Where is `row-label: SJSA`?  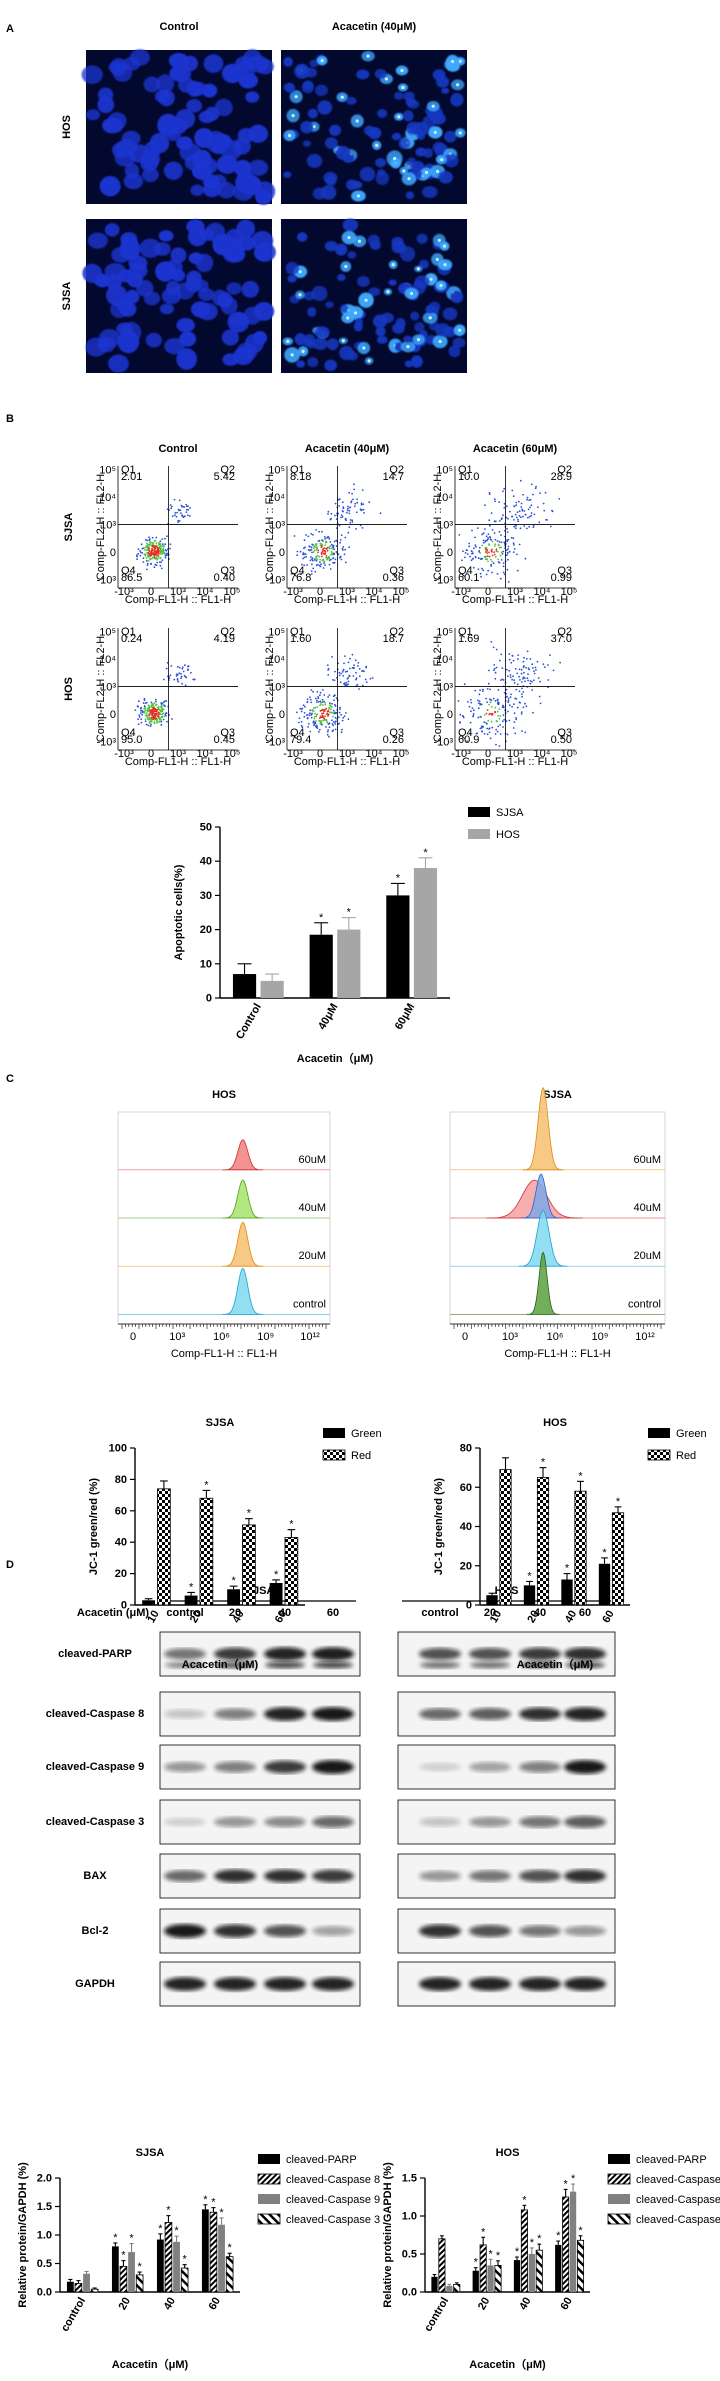
row-label: SJSA is located at coordinates (67, 296).